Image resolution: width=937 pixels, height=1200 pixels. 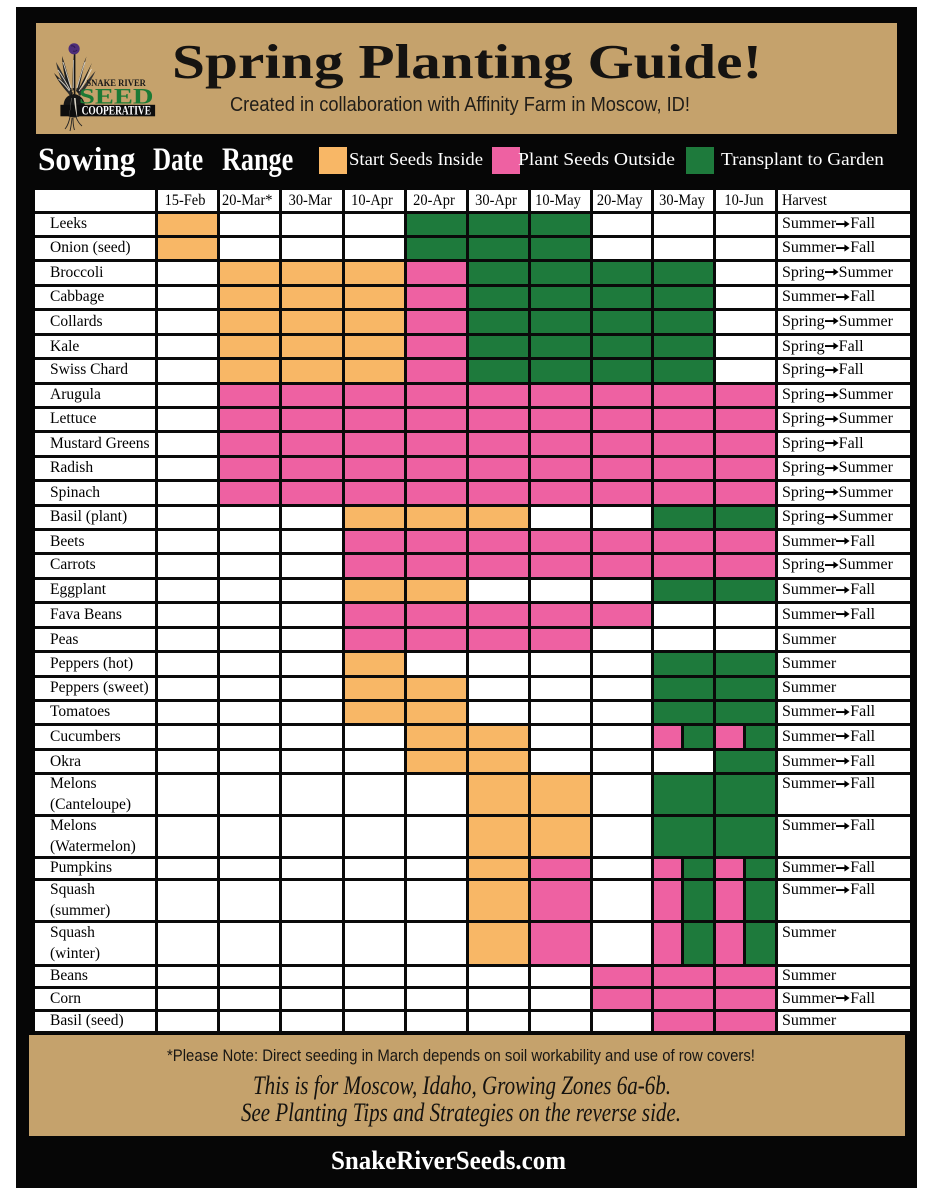 What do you see at coordinates (116, 96) in the screenshot?
I see `svg-text: SEED` at bounding box center [116, 96].